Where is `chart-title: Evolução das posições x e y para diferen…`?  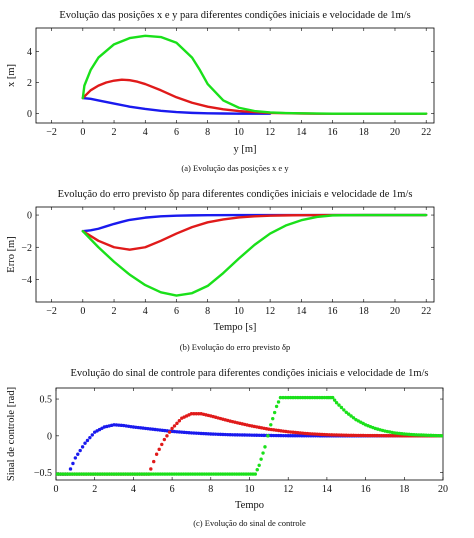
chart-title: Evolução das posições x e y para diferen… is located at coordinates (234, 15).